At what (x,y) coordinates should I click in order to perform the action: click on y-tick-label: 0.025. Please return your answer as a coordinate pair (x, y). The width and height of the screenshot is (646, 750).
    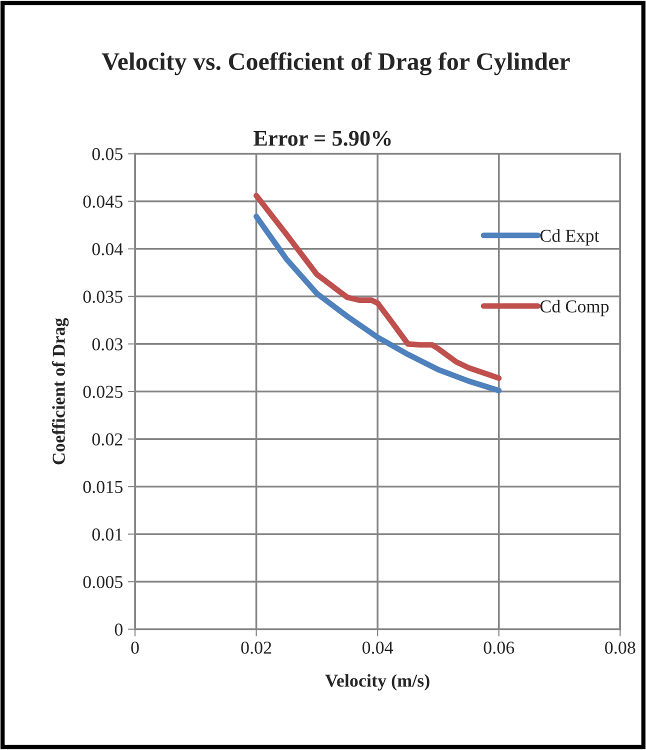
    Looking at the image, I should click on (103, 392).